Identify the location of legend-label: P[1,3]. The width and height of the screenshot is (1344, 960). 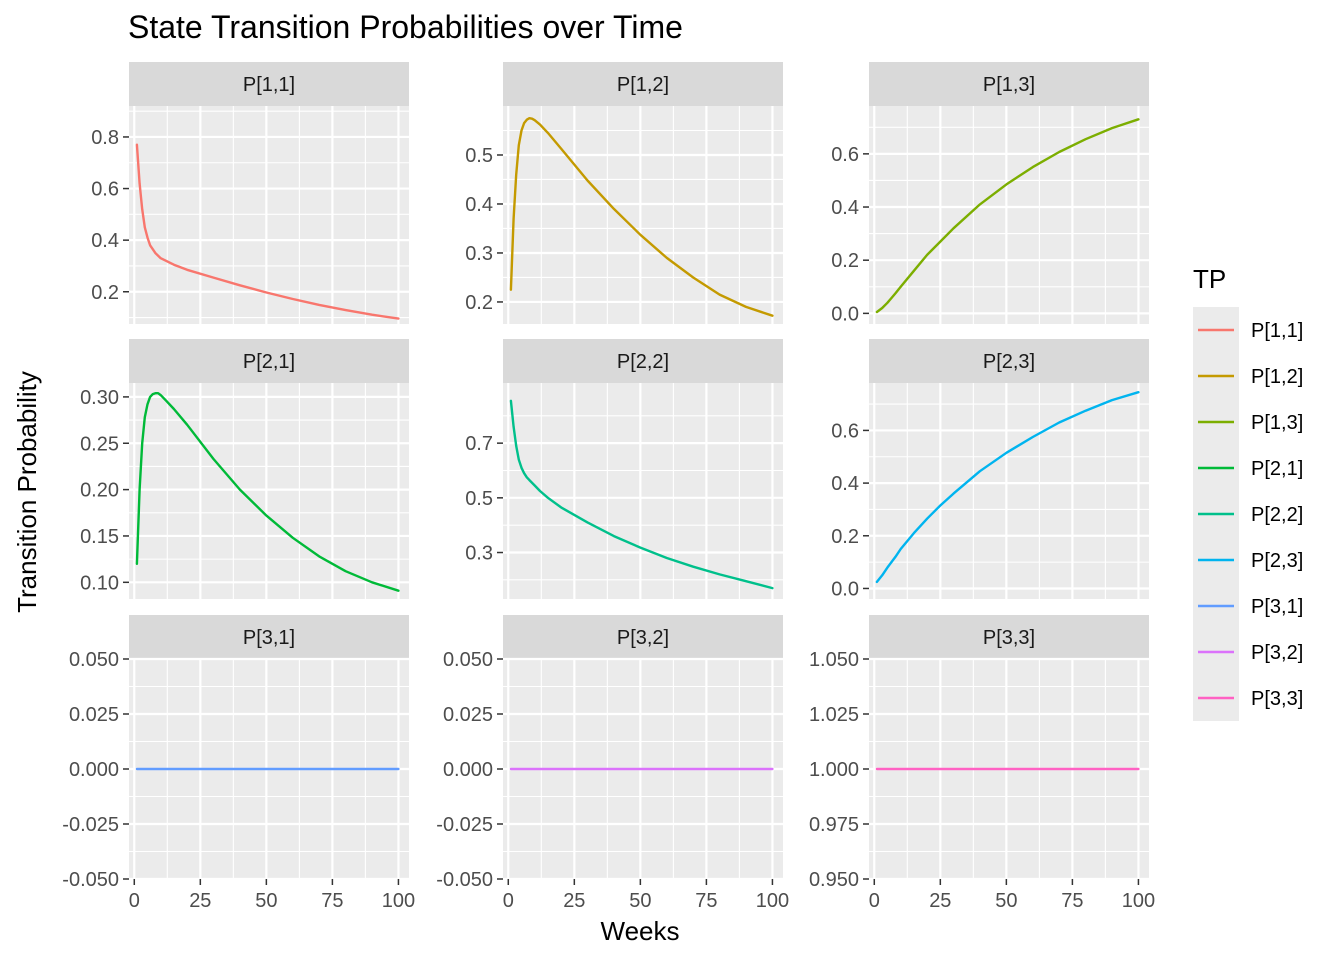
(1277, 423).